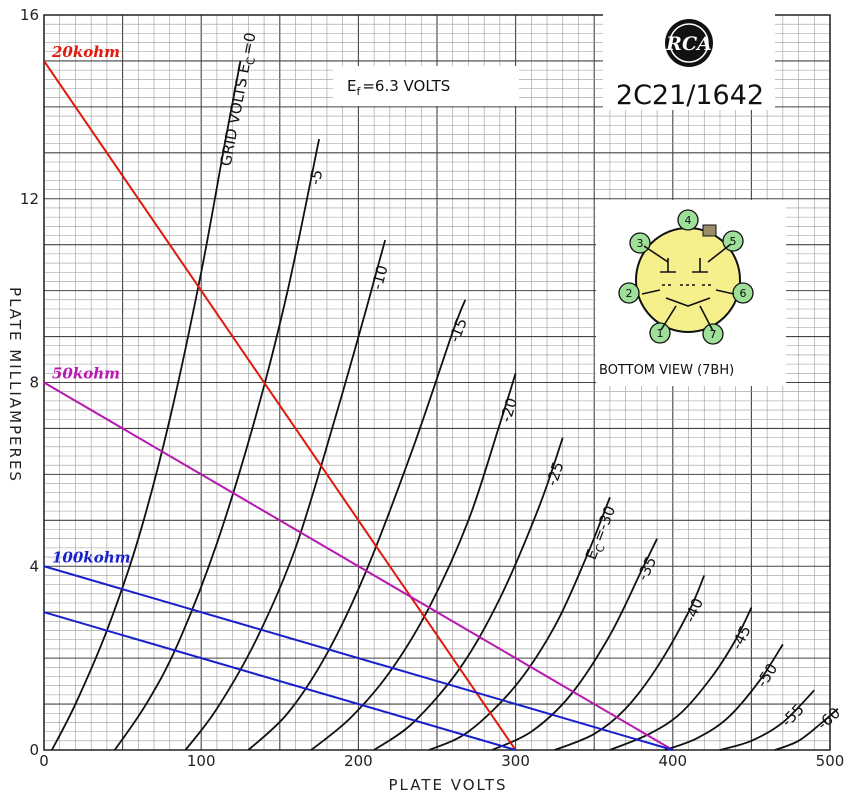  I want to click on curve-label: -20, so click(509, 410).